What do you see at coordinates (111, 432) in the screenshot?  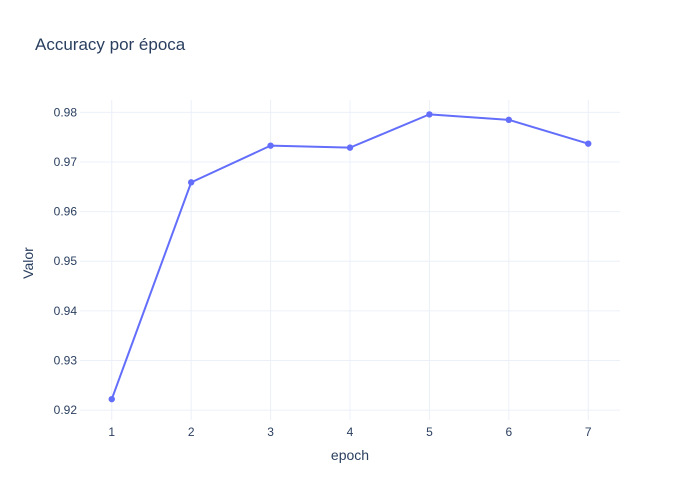 I see `x-tick-label: 1` at bounding box center [111, 432].